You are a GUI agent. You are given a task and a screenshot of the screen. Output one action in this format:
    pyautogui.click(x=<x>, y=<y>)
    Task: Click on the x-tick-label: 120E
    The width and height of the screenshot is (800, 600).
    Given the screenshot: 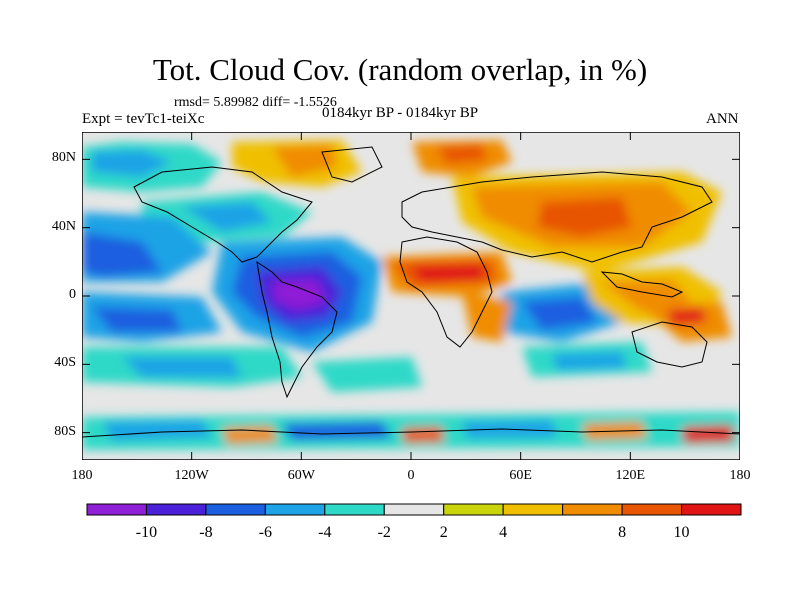 What is the action you would take?
    pyautogui.click(x=630, y=475)
    